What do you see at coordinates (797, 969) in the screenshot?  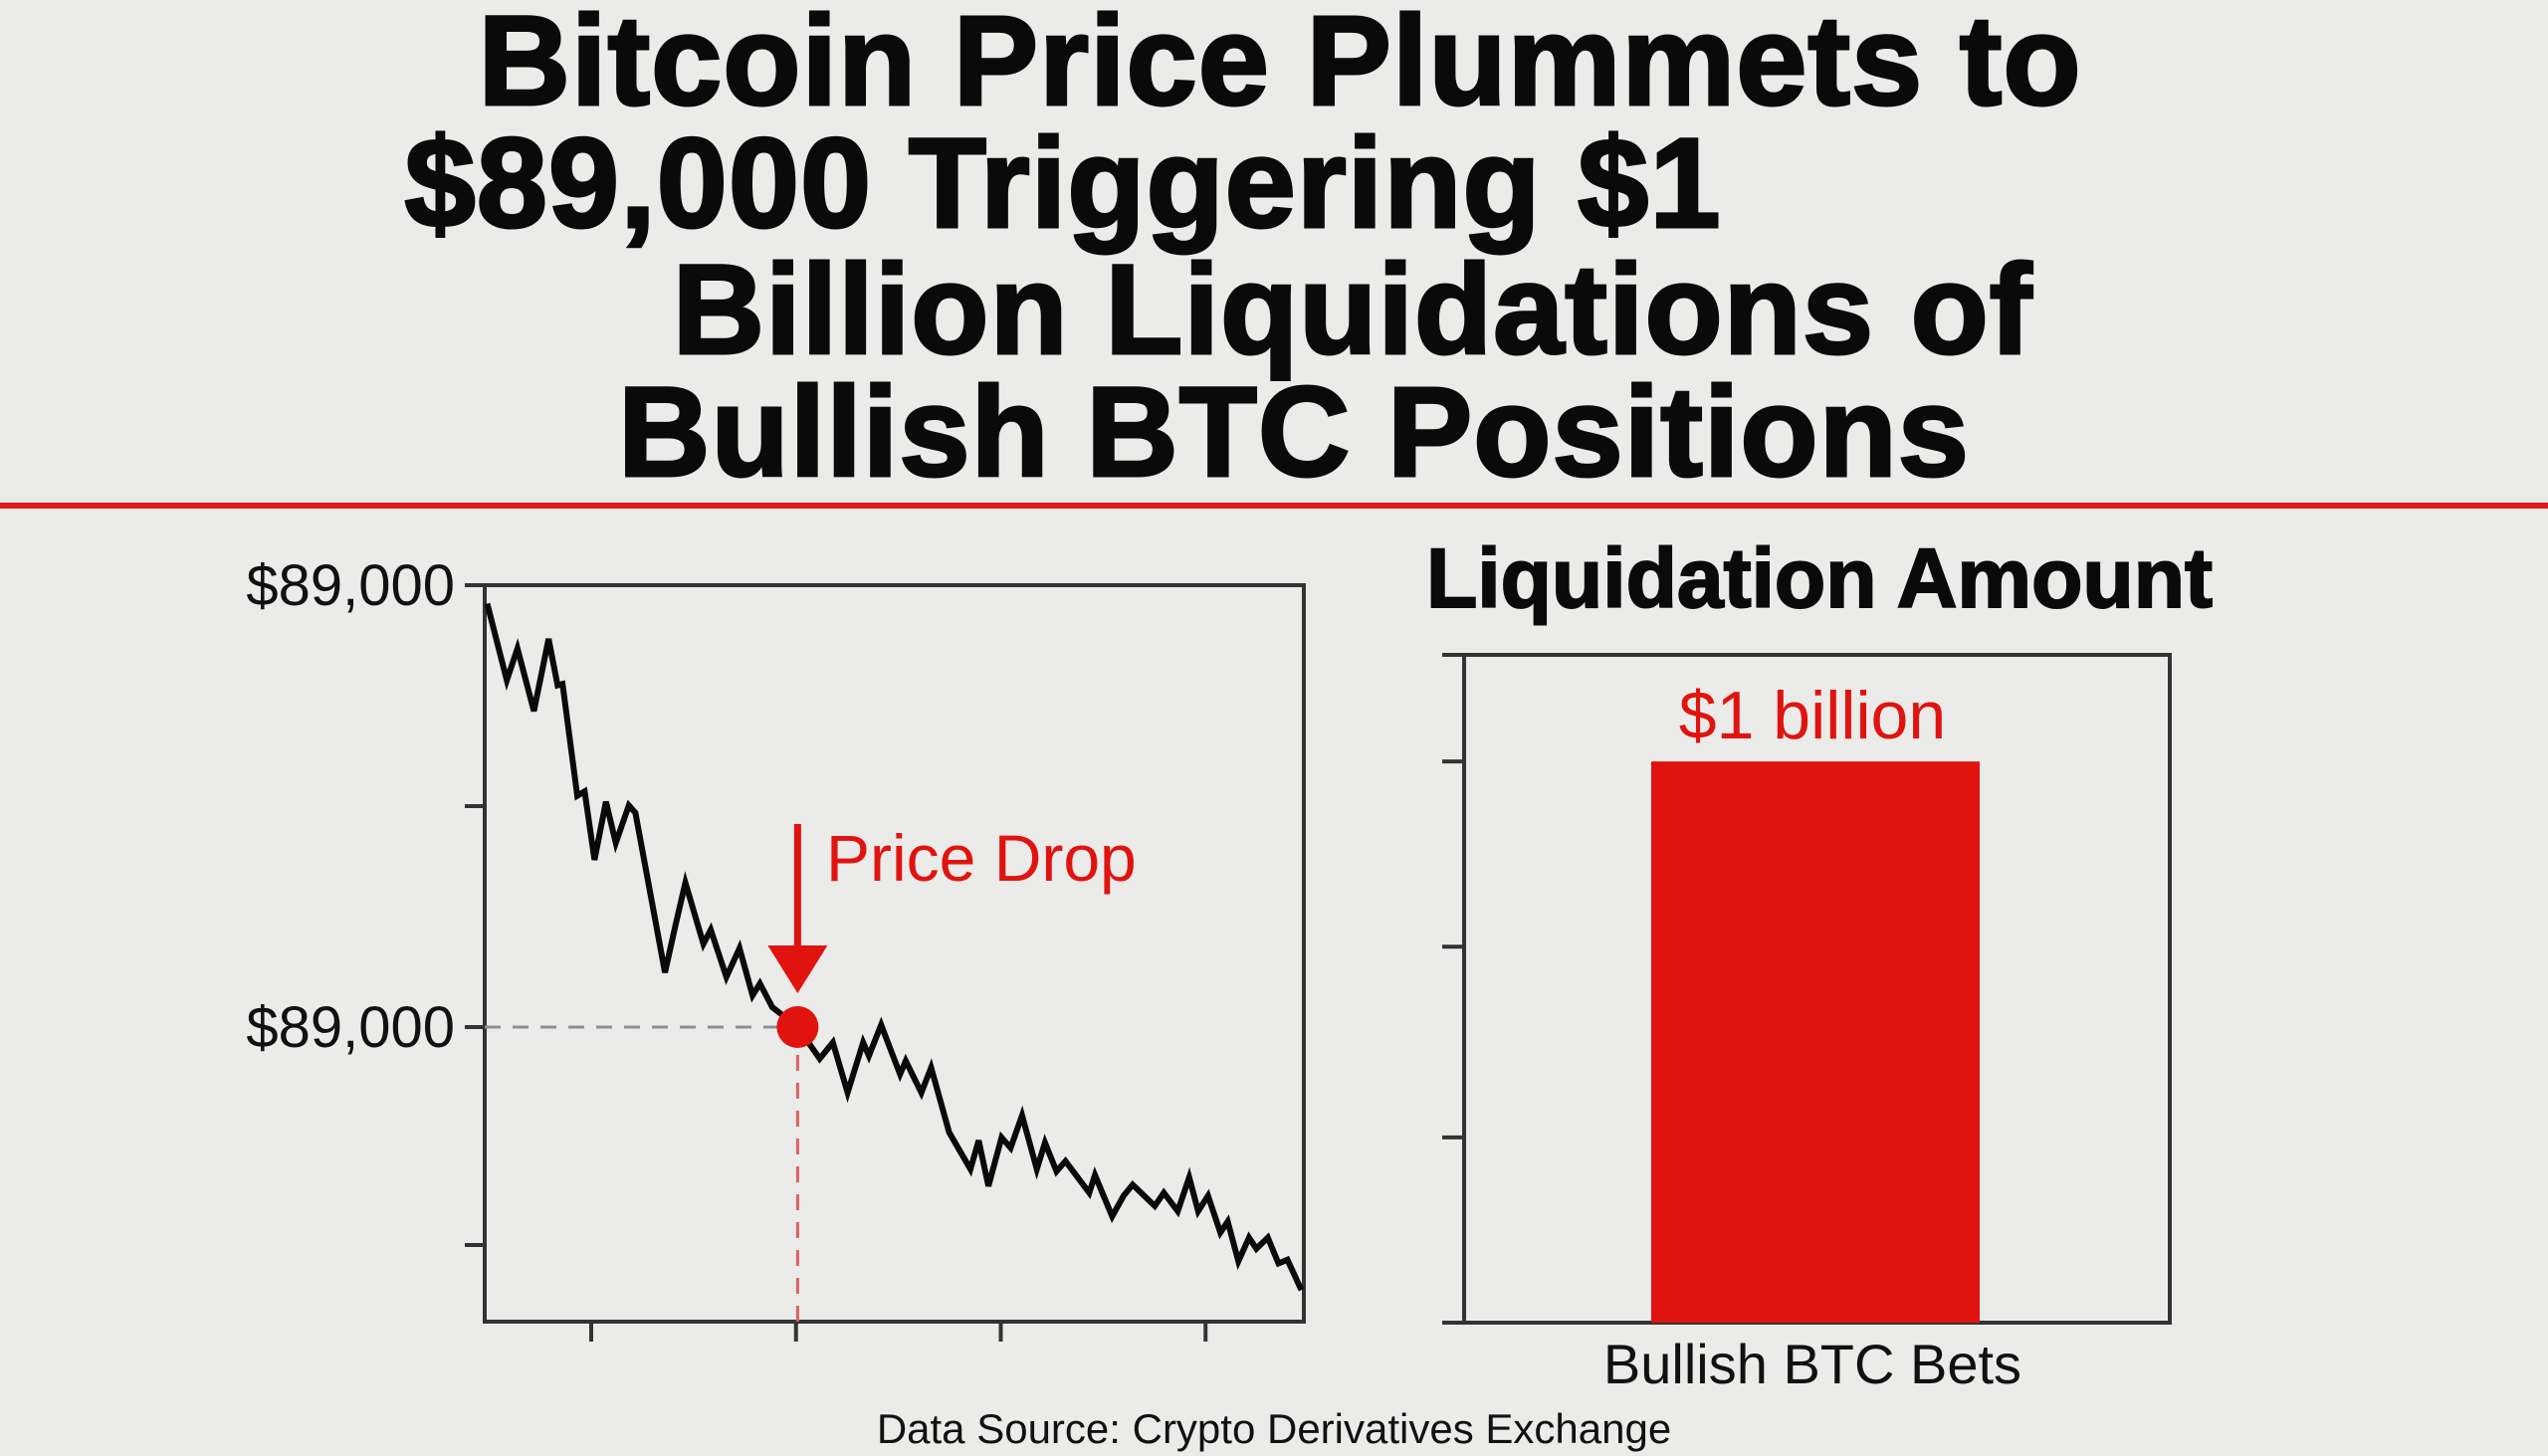 I see `price-drop-arrow-head-icon` at bounding box center [797, 969].